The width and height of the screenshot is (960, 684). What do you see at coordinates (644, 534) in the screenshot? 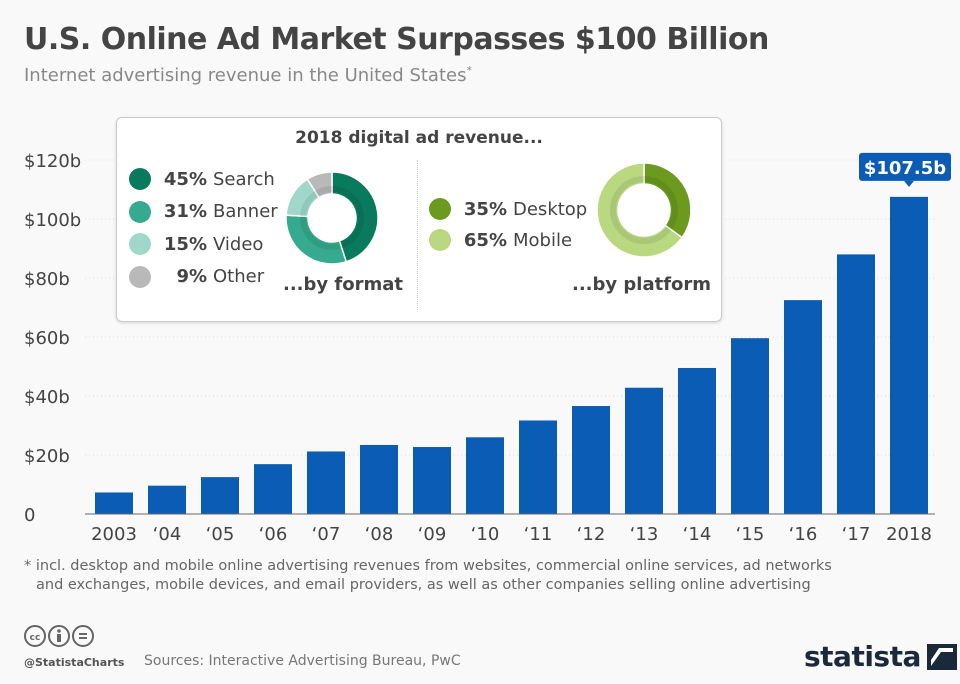
I see `x-tick-label: ‘13` at bounding box center [644, 534].